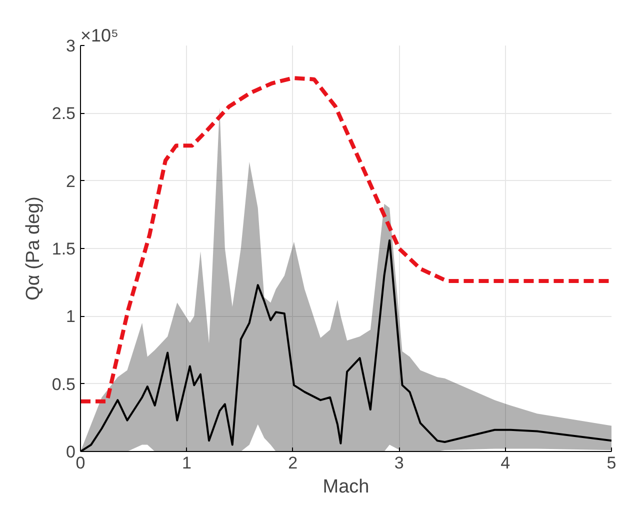 Image resolution: width=623 pixels, height=511 pixels. What do you see at coordinates (187, 463) in the screenshot?
I see `x-tick-label: 1` at bounding box center [187, 463].